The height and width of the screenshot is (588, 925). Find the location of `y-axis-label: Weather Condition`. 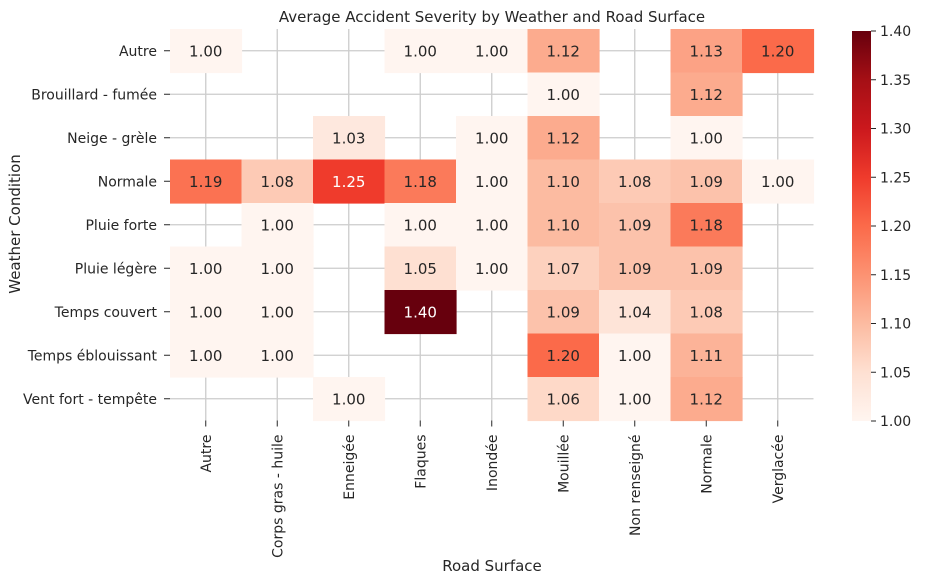

y-axis-label: Weather Condition is located at coordinates (15, 224).